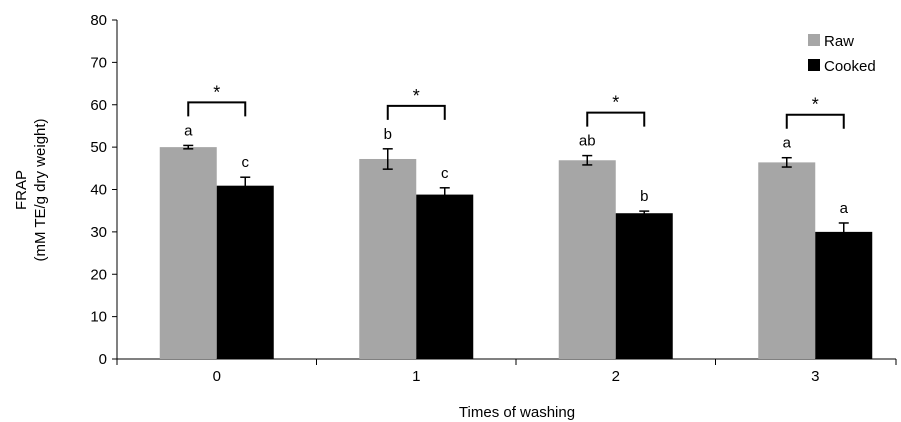  Describe the element at coordinates (98, 147) in the screenshot. I see `y-tick-label: 50` at that location.